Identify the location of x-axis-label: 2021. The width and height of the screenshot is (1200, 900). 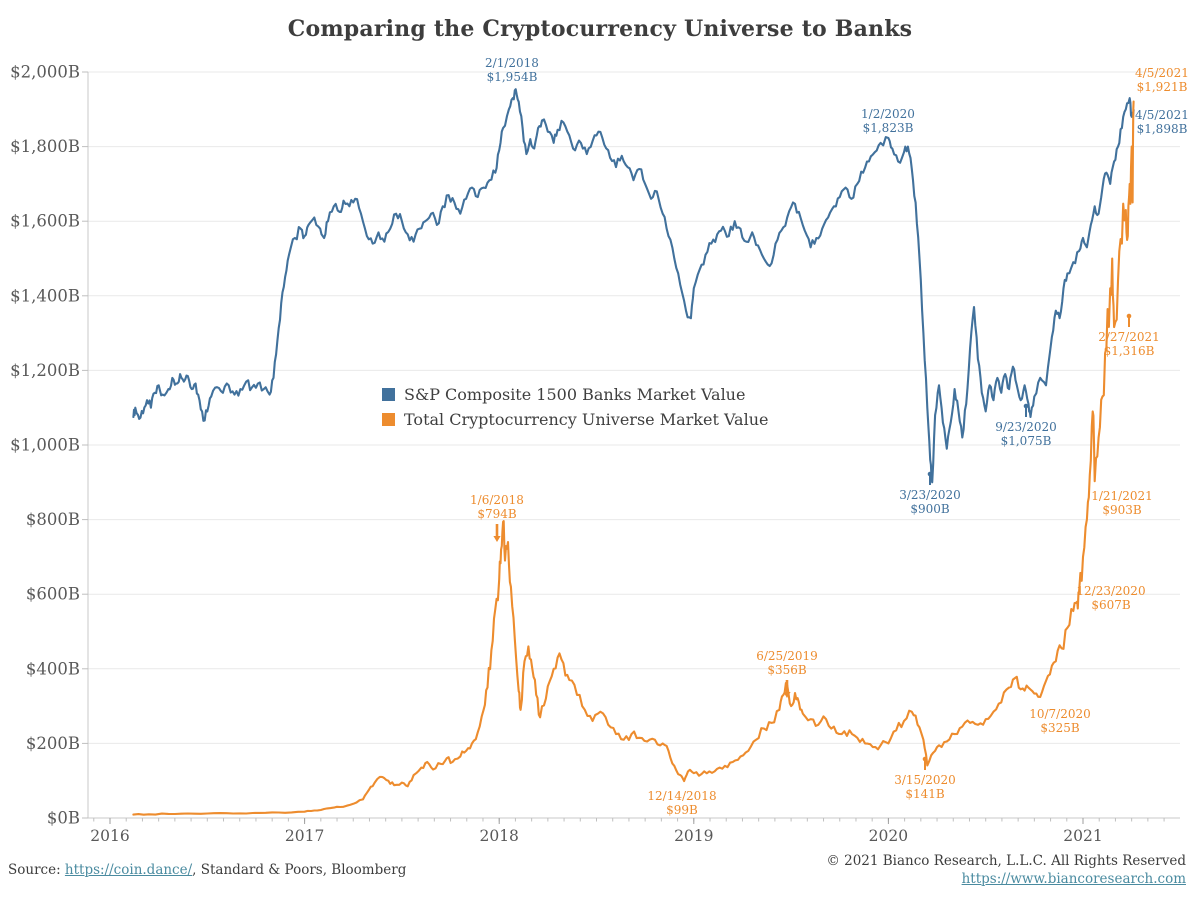
(1082, 836).